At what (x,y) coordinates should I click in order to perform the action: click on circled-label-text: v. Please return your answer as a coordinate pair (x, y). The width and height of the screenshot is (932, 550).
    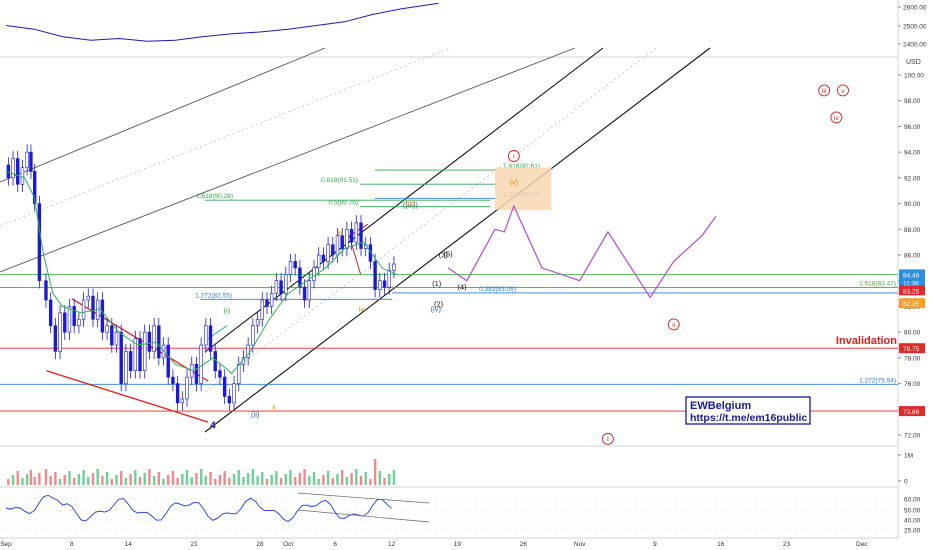
    Looking at the image, I should click on (843, 91).